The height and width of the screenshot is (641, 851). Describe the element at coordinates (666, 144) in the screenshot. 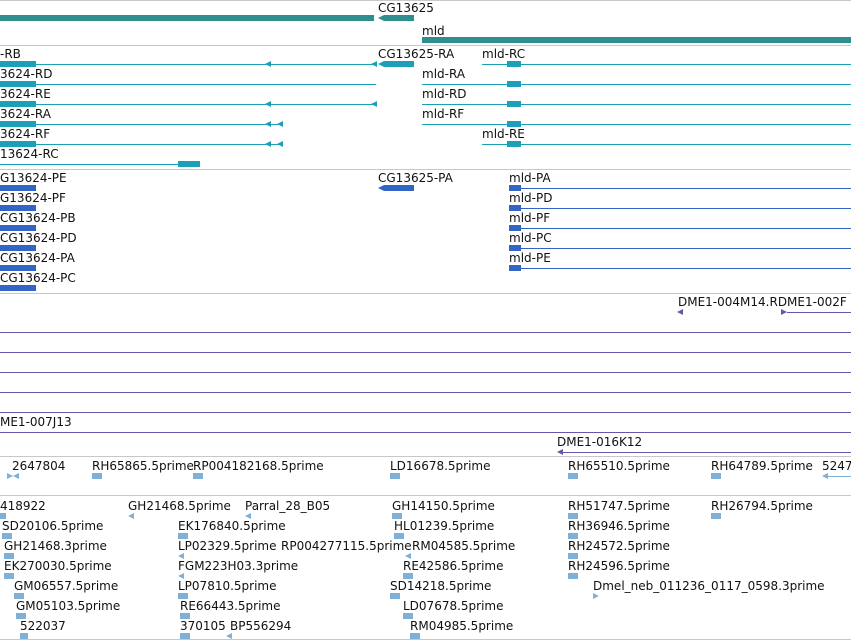

I see `transcript-intron-line` at that location.